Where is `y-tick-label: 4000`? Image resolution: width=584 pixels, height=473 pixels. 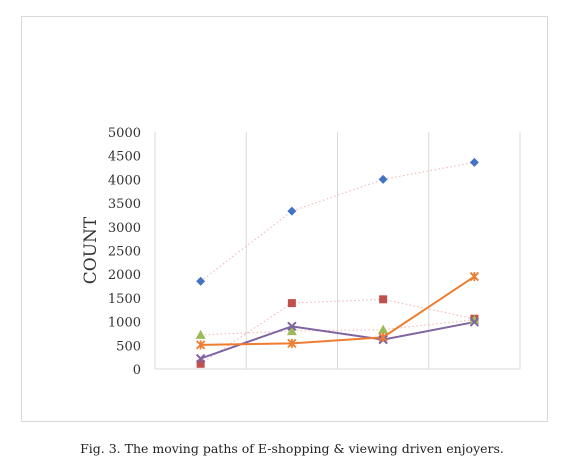 y-tick-label: 4000 is located at coordinates (124, 180).